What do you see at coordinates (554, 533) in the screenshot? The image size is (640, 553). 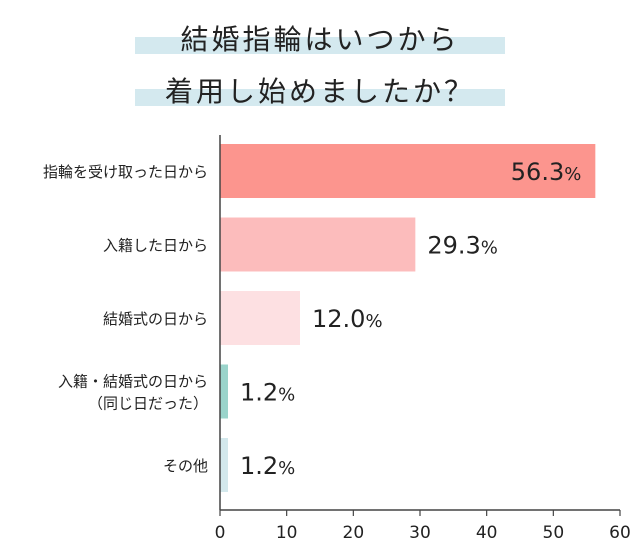 I see `x-tick-label: 50` at bounding box center [554, 533].